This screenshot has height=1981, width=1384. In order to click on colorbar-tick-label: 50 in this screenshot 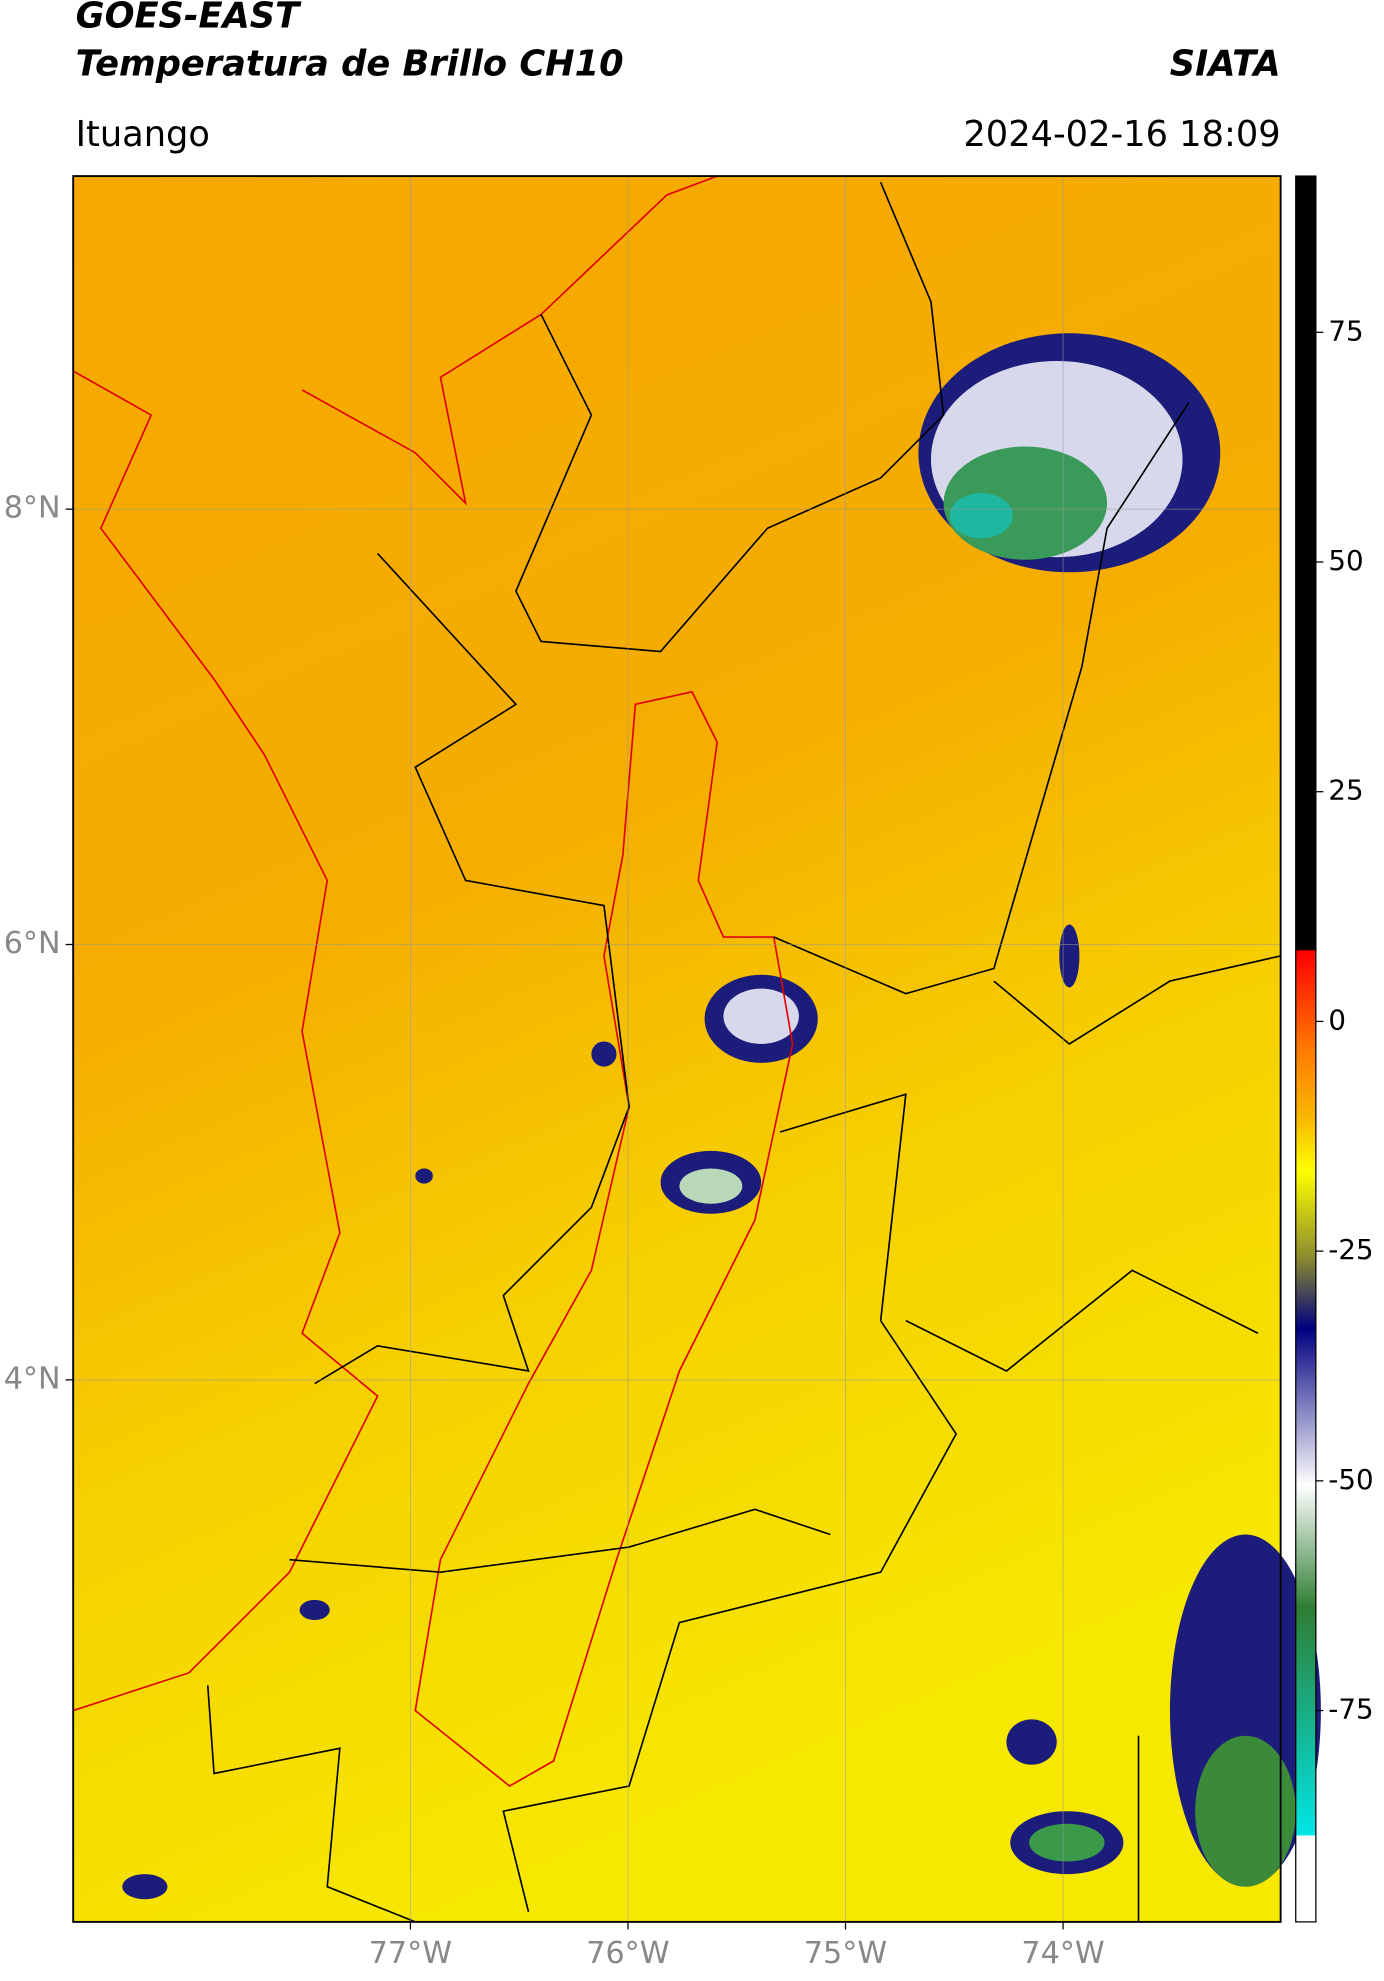, I will do `click(1345, 560)`.